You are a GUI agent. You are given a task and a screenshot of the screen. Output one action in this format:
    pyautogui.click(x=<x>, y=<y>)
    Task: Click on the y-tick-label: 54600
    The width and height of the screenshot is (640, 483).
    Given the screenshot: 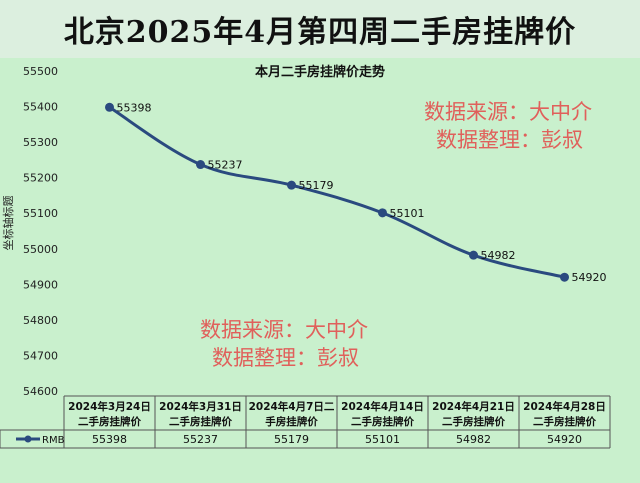 What is the action you would take?
    pyautogui.click(x=40, y=391)
    